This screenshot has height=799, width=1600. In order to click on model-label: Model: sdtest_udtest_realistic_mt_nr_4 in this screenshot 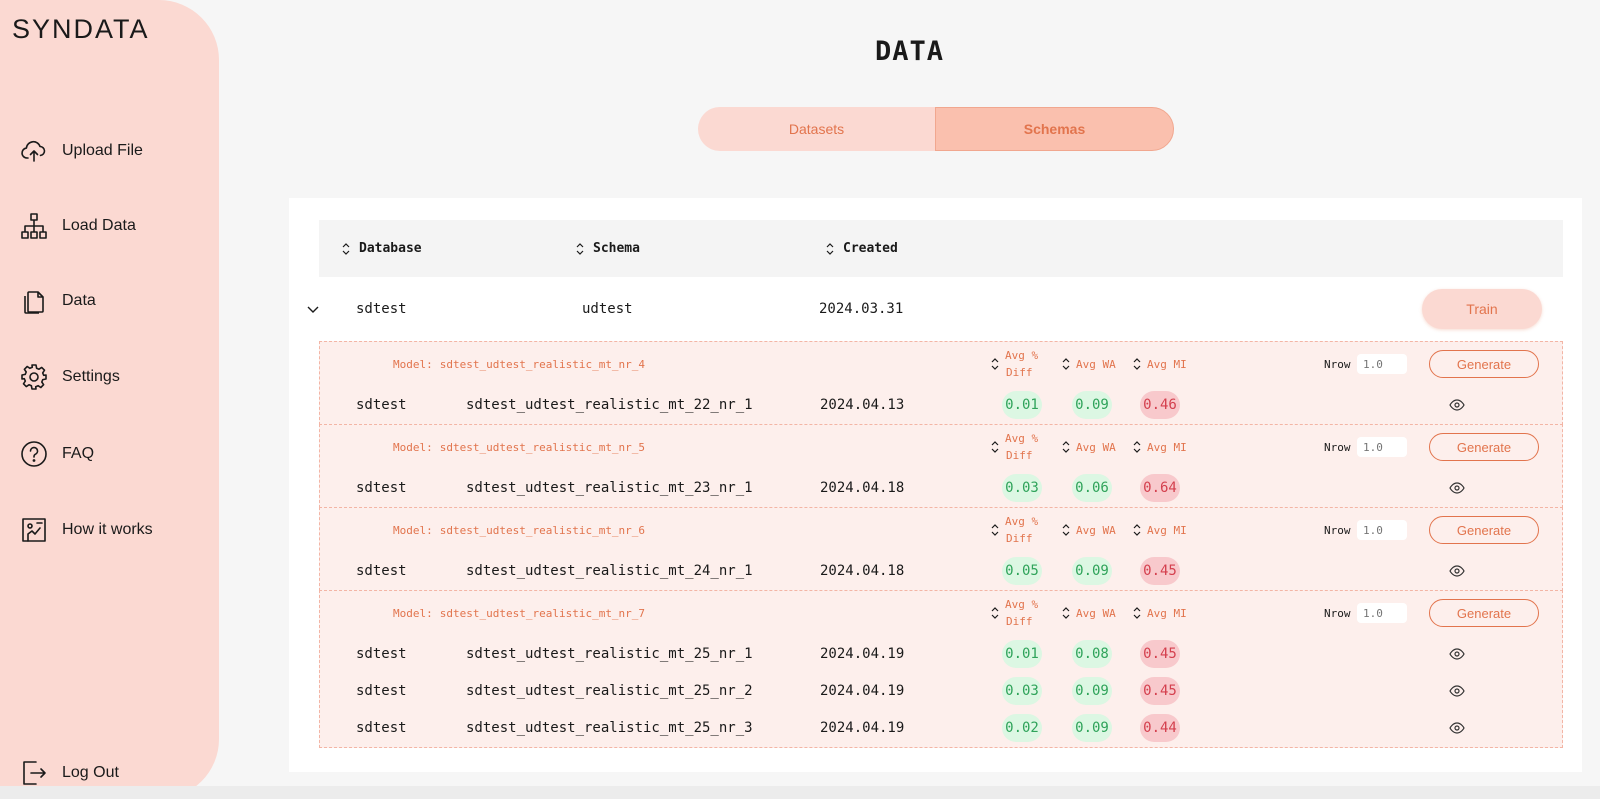, I will do `click(519, 364)`.